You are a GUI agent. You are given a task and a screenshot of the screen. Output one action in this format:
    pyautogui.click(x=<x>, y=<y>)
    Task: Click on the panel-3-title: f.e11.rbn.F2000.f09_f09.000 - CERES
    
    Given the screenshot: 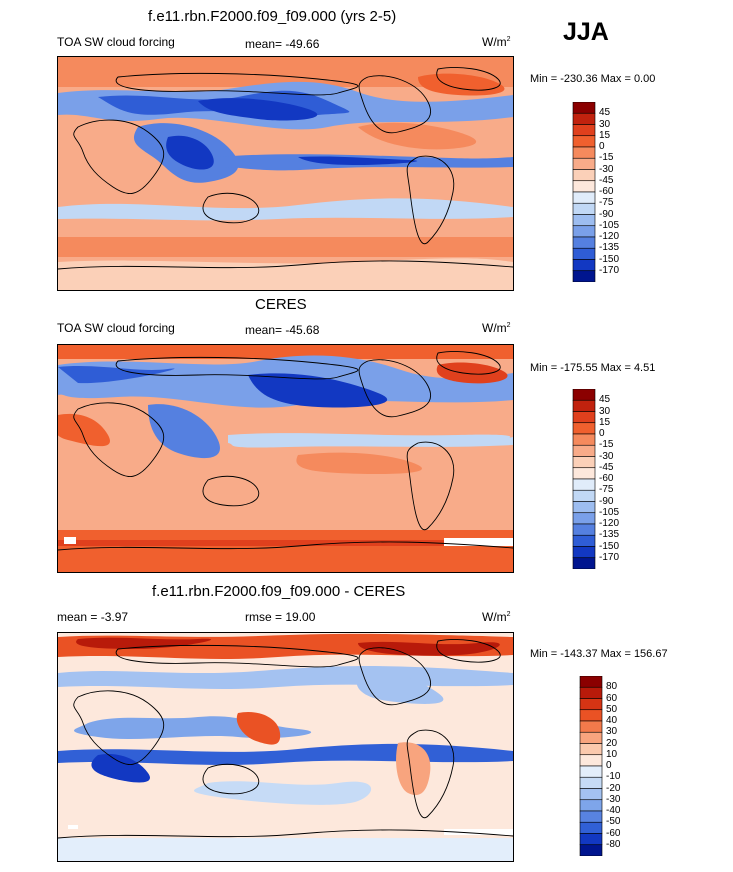 What is the action you would take?
    pyautogui.click(x=279, y=591)
    